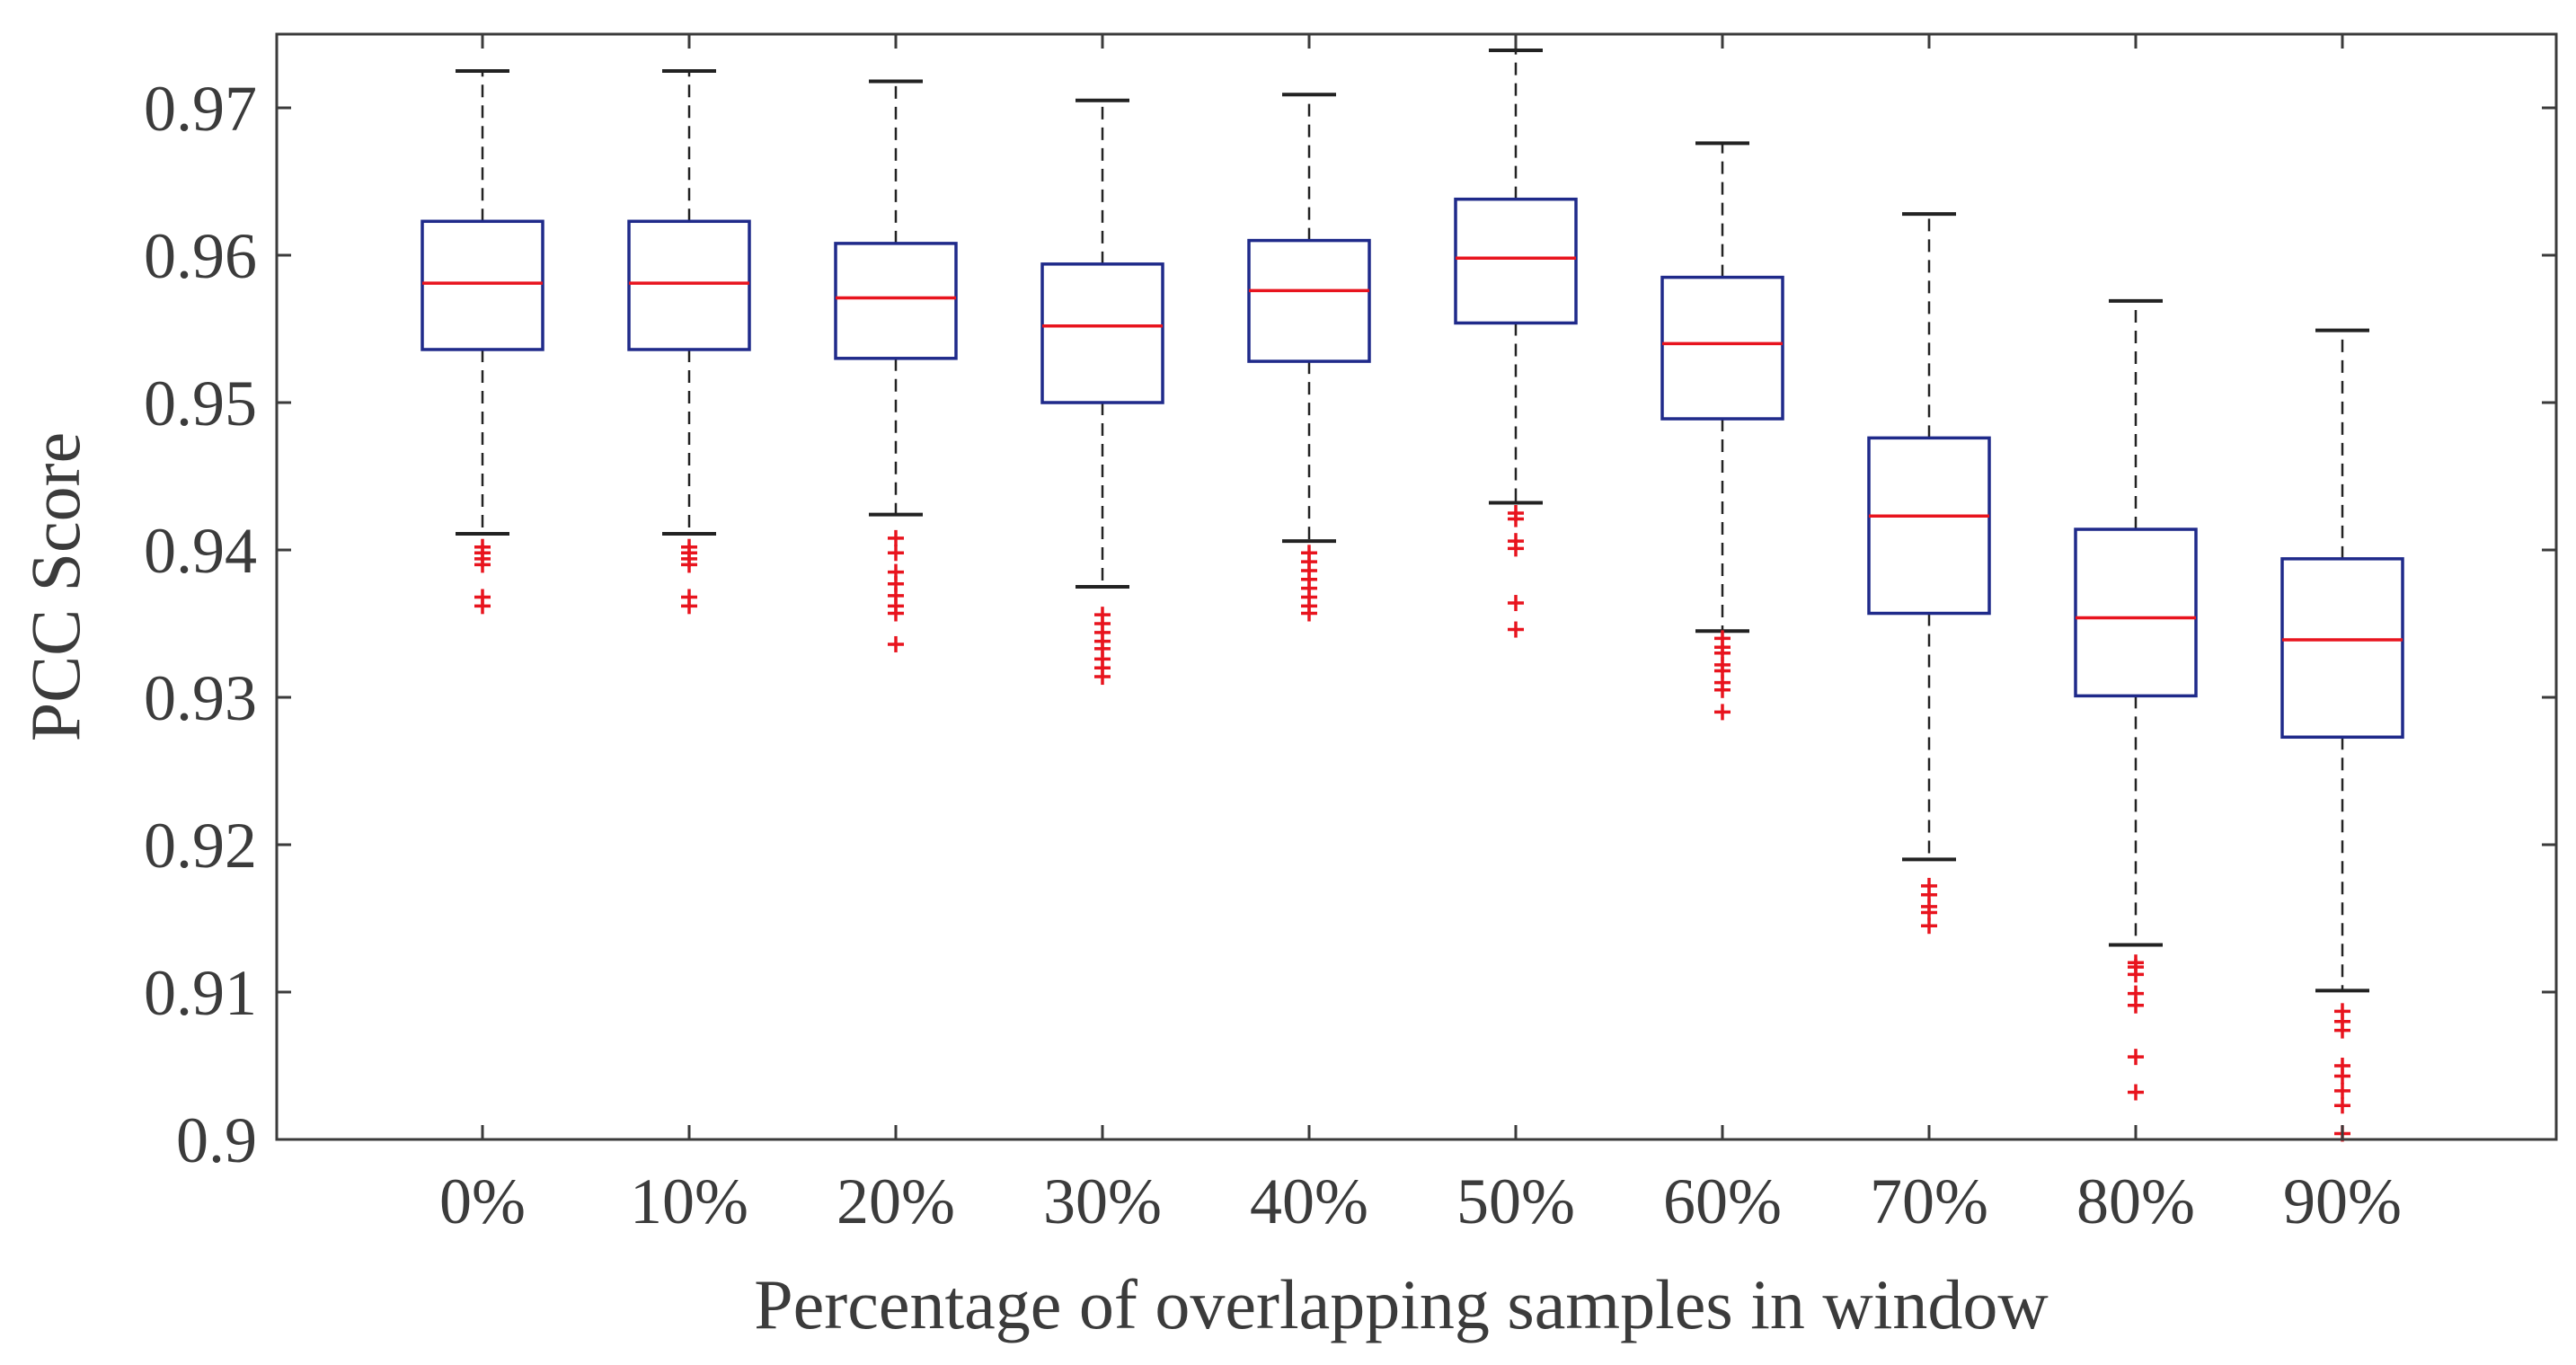 The height and width of the screenshot is (1365, 2576). Describe the element at coordinates (201, 698) in the screenshot. I see `y-tick-label: 0.93` at that location.